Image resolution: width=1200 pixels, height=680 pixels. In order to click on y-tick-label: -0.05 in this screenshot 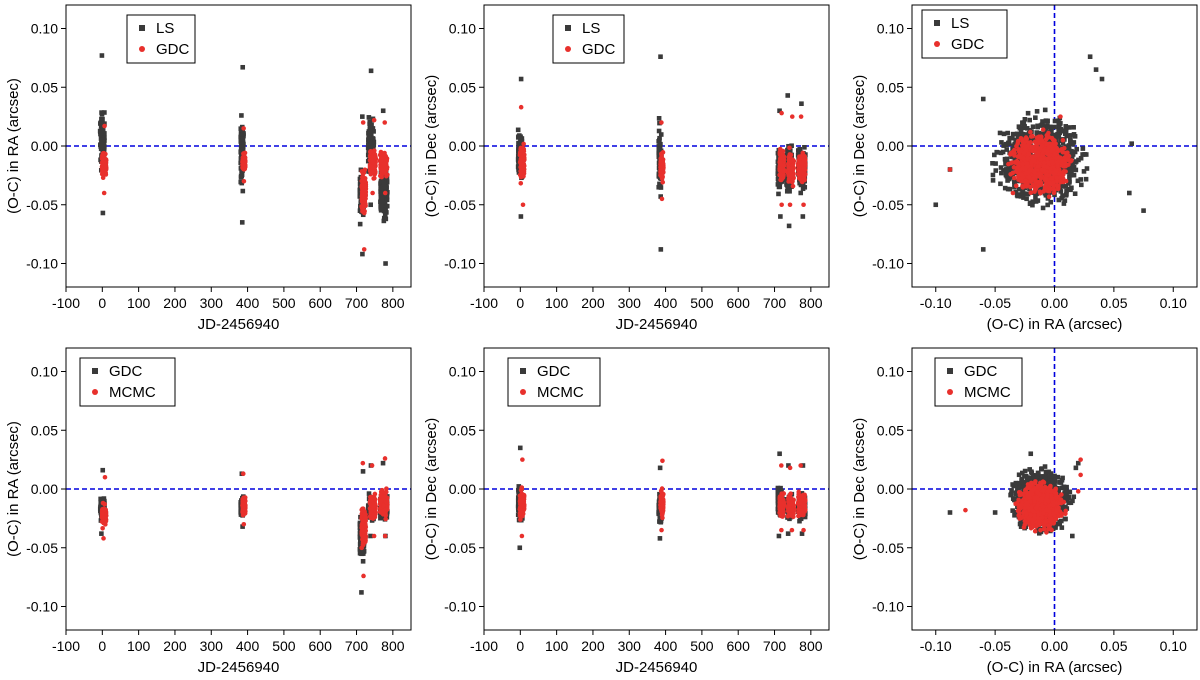, I will do `click(460, 205)`.